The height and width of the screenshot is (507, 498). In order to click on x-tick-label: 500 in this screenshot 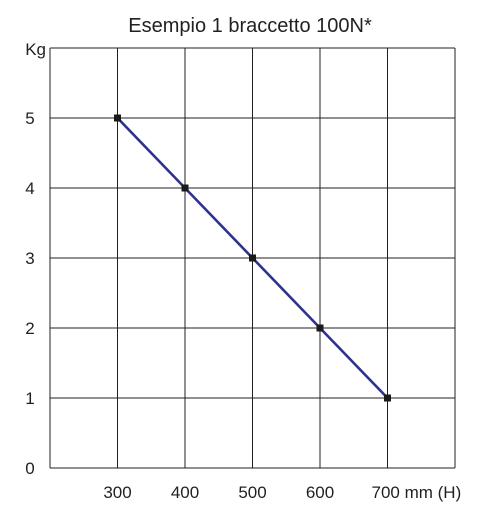, I will do `click(252, 492)`.